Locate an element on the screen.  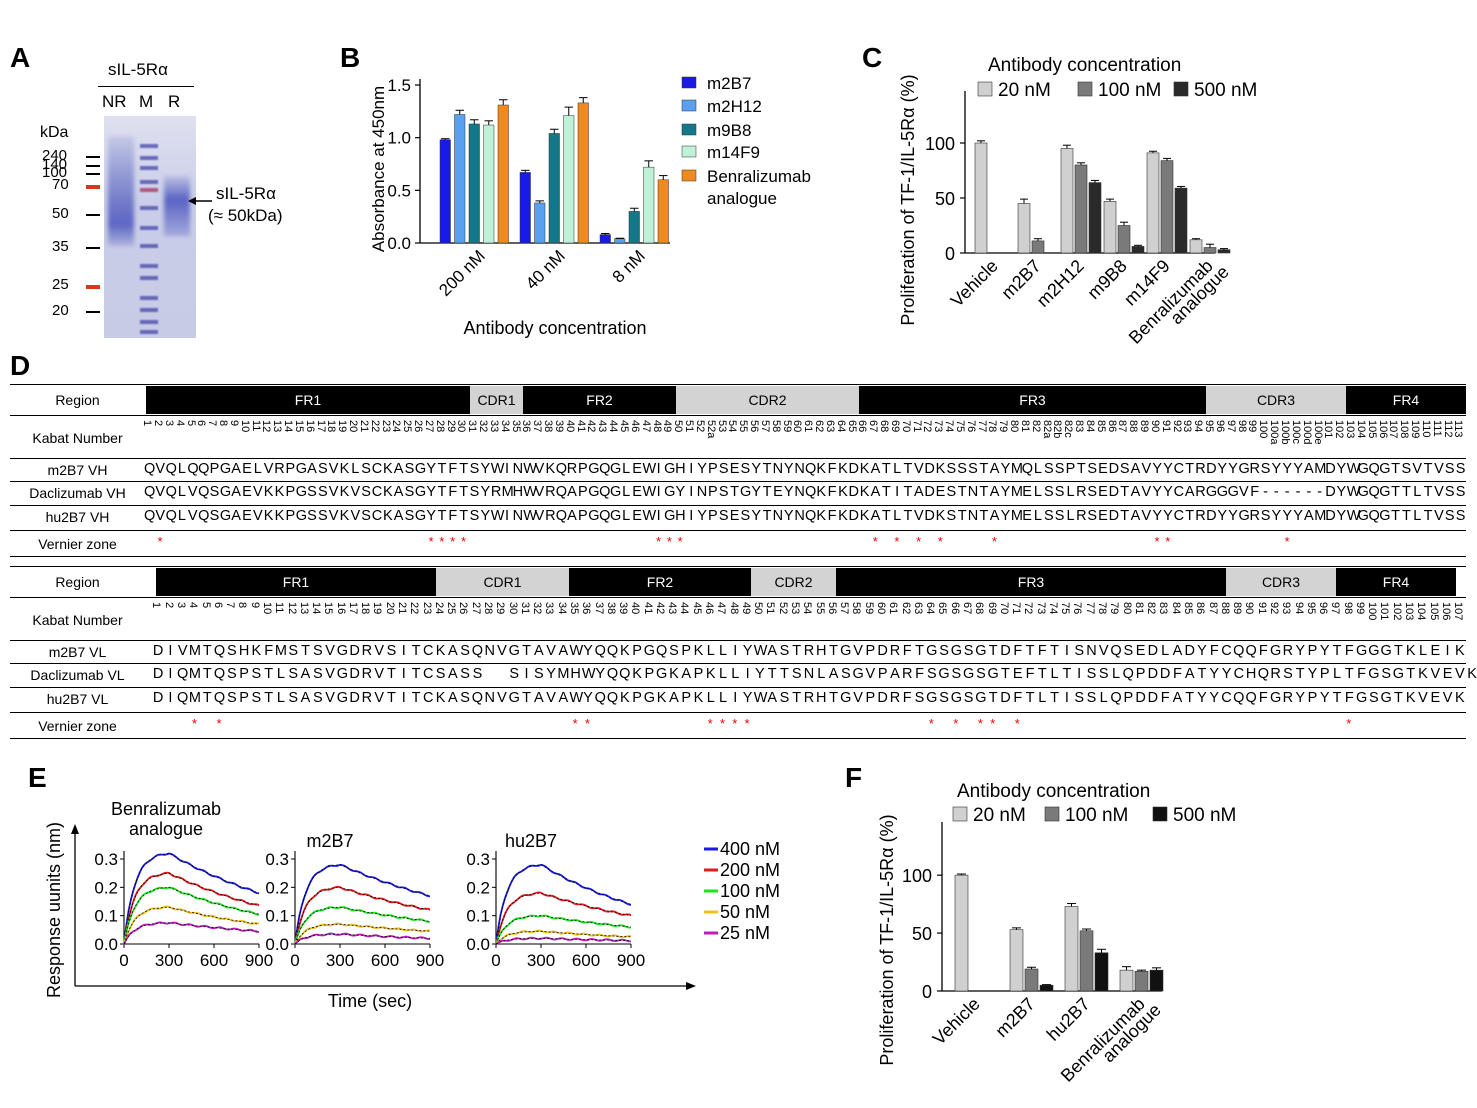
residue: E is located at coordinates (734, 516).